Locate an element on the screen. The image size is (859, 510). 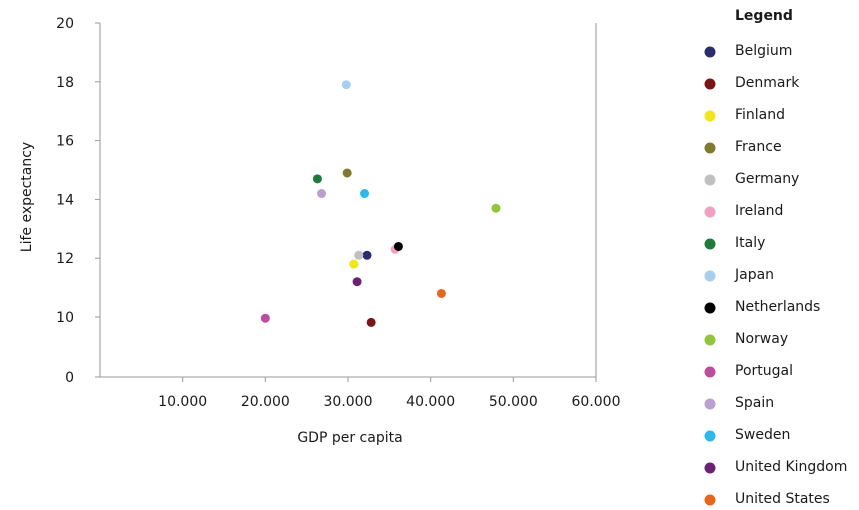
y-tick-label: 20 is located at coordinates (65, 24).